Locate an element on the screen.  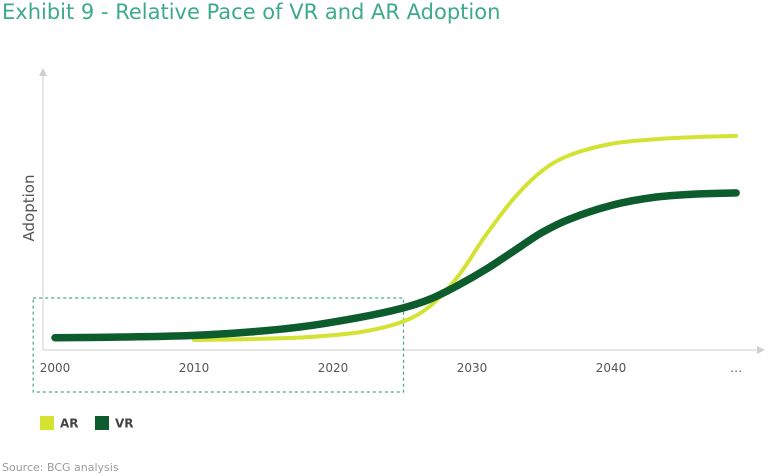
x-tick-label: 2040 is located at coordinates (611, 368).